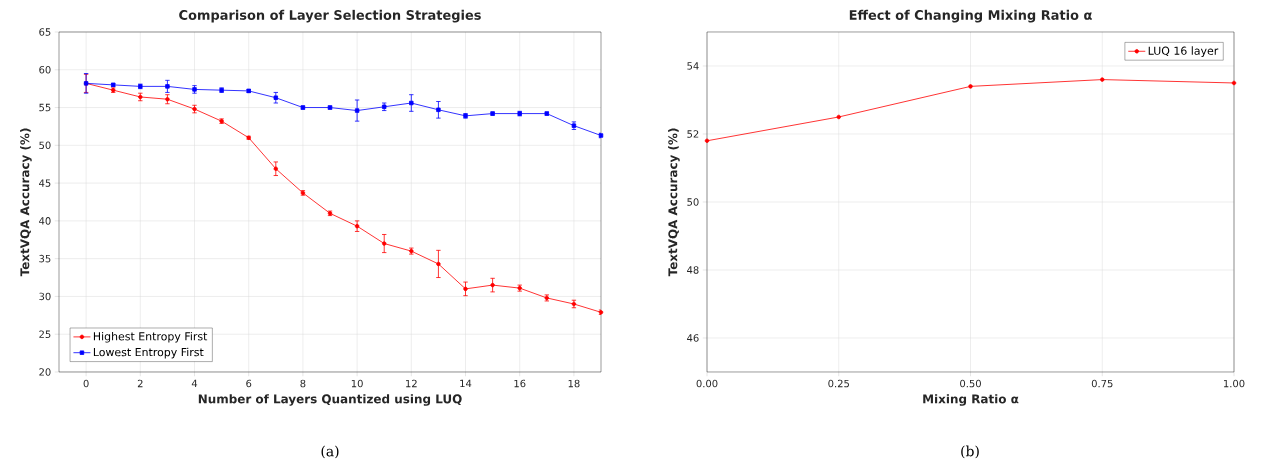 The height and width of the screenshot is (463, 1261). Describe the element at coordinates (693, 66) in the screenshot. I see `y-tick-label: 54` at that location.